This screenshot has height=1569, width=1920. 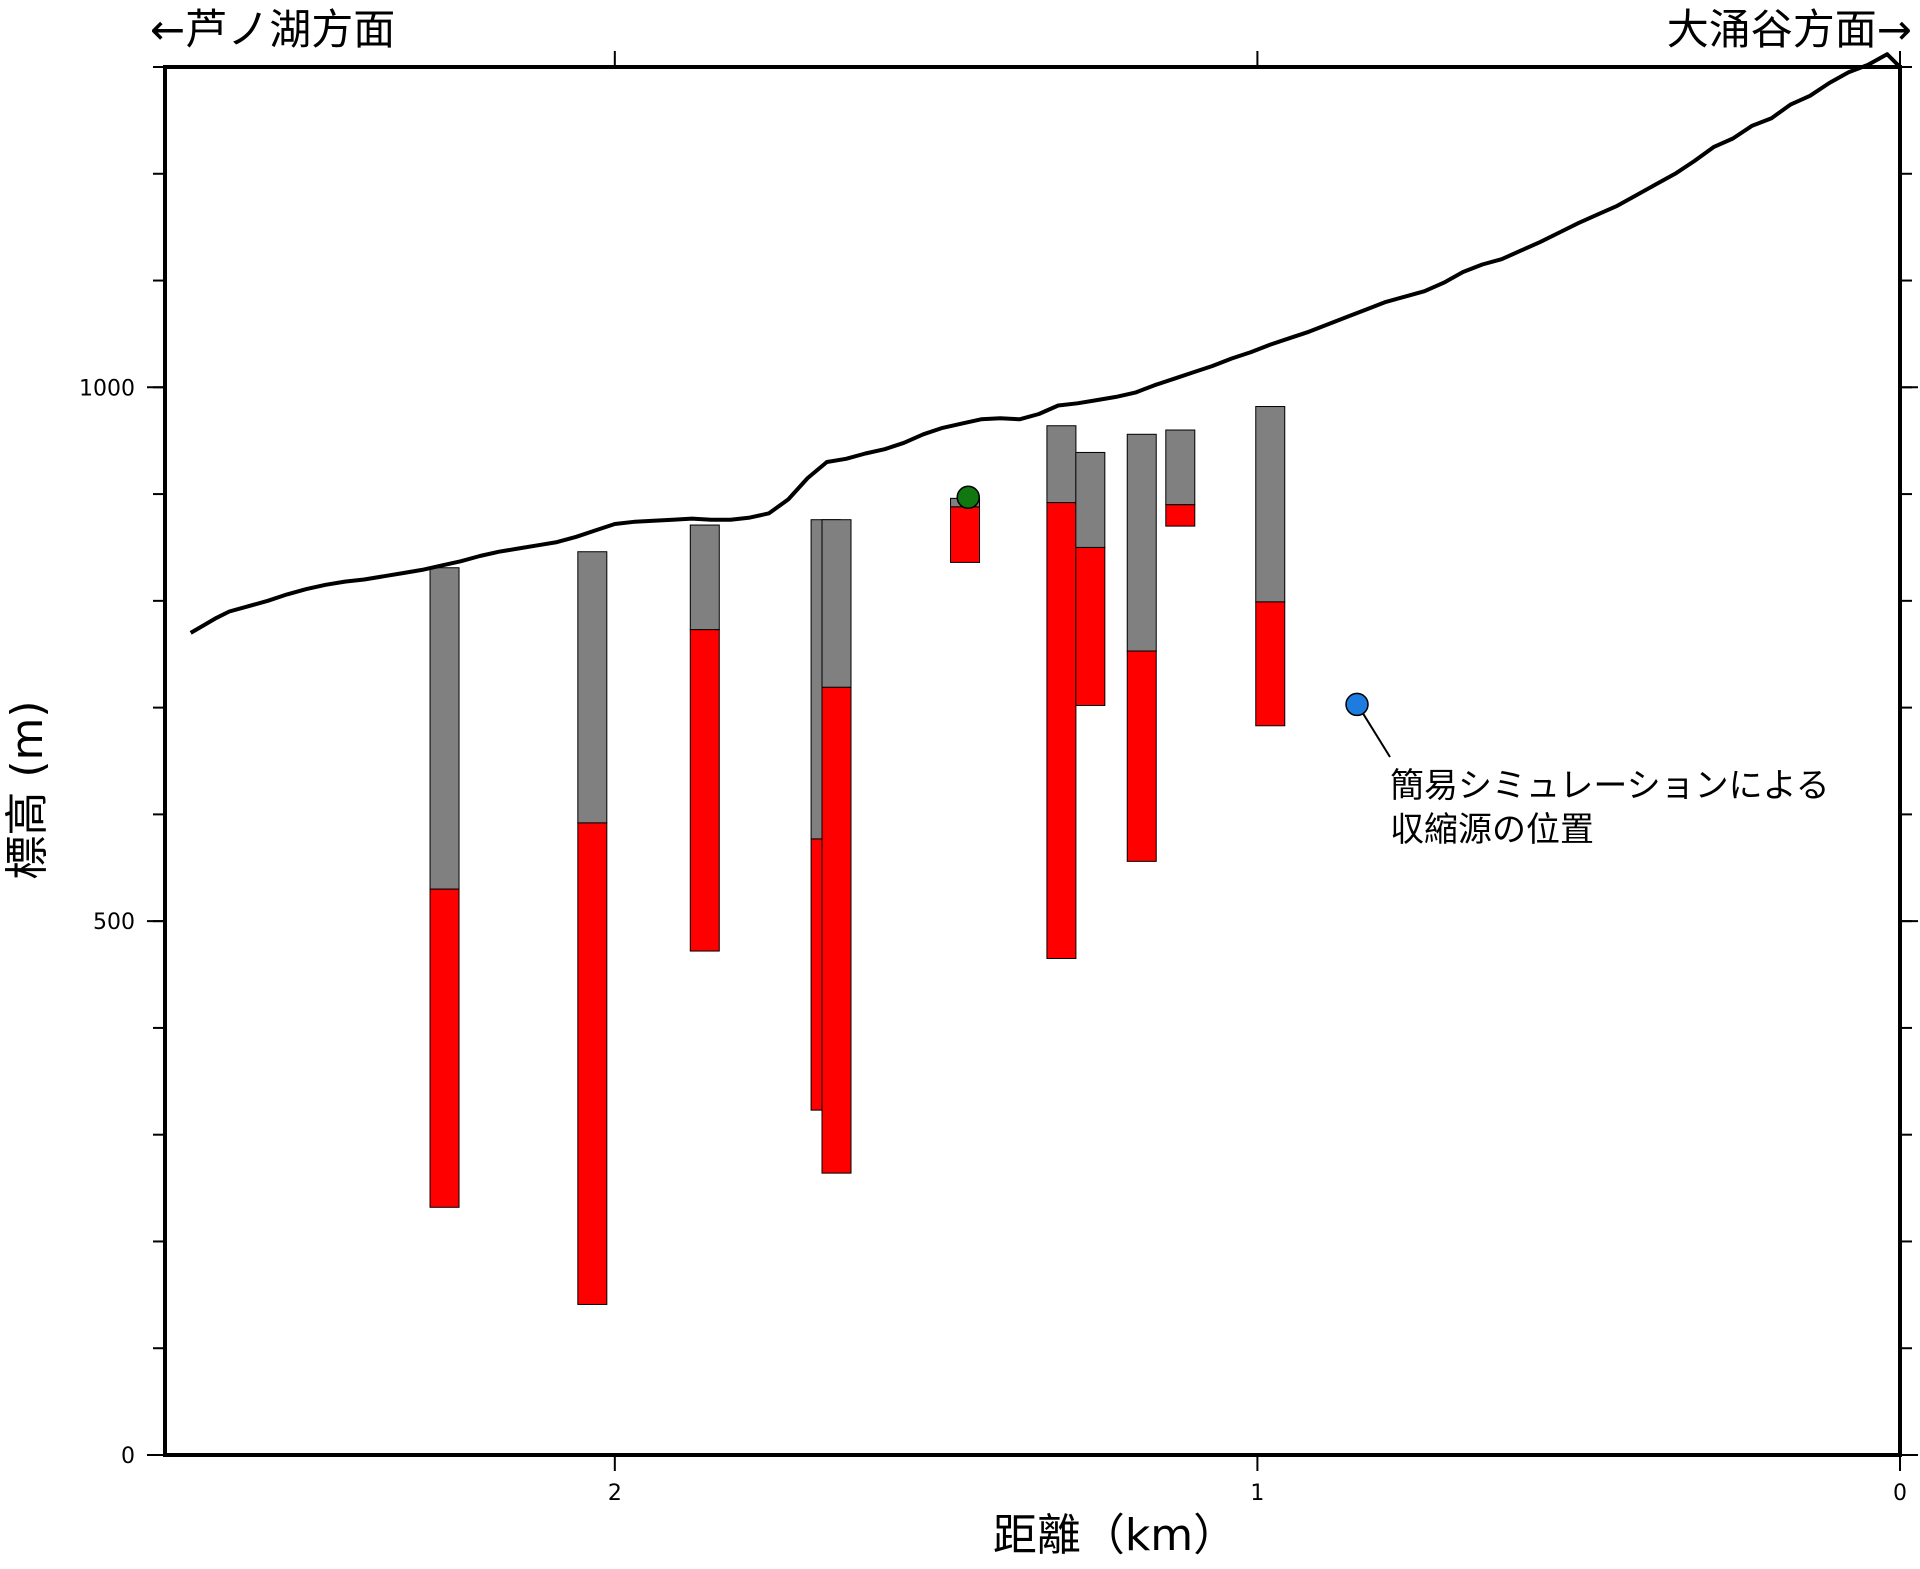 I want to click on right-direction-label: 大涌谷方面→, so click(x=1789, y=29).